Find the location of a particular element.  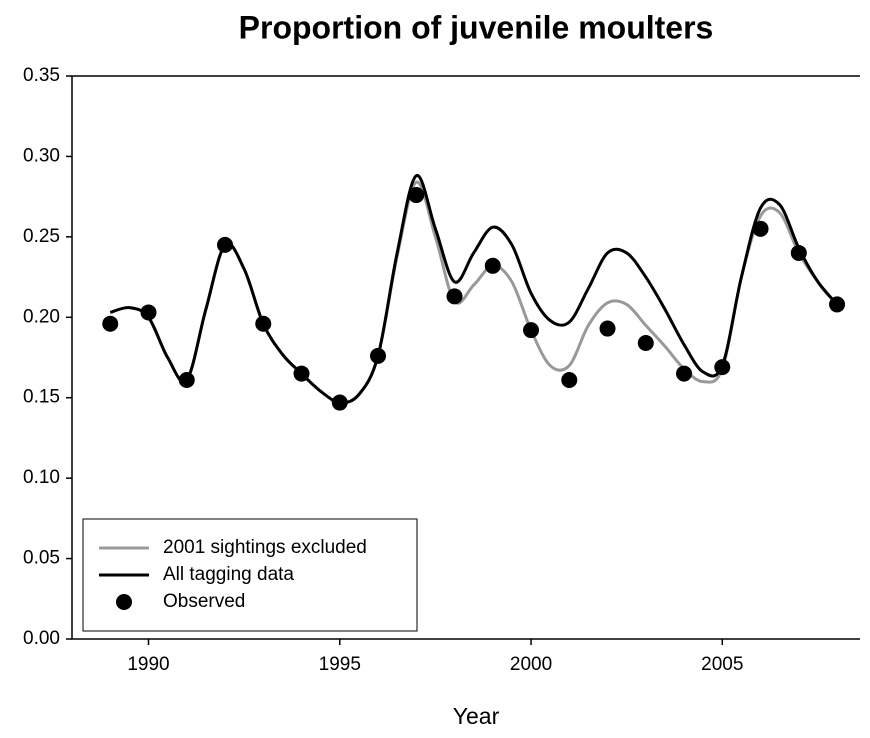

legend-label: All tagging data is located at coordinates (228, 574).